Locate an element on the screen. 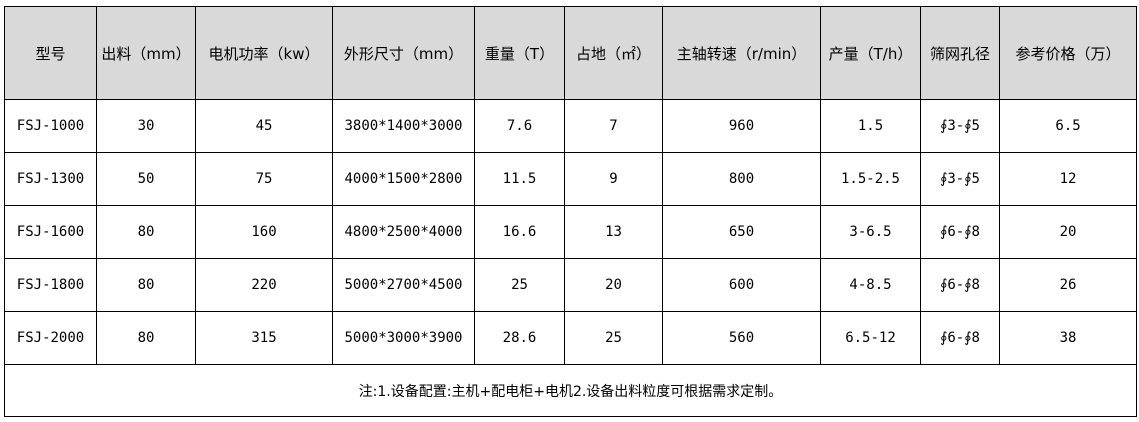  table-cell: 1.5-2.5 is located at coordinates (870, 179).